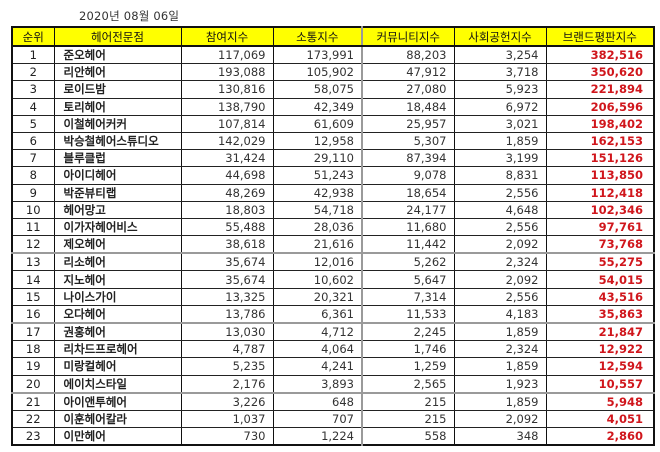  I want to click on cell-brand-score: 2,860, so click(600, 436).